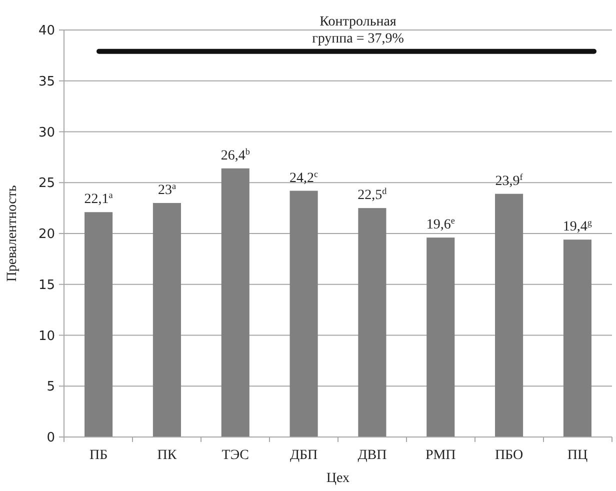  I want to click on y-axis-title: Превалентность, so click(12, 233).